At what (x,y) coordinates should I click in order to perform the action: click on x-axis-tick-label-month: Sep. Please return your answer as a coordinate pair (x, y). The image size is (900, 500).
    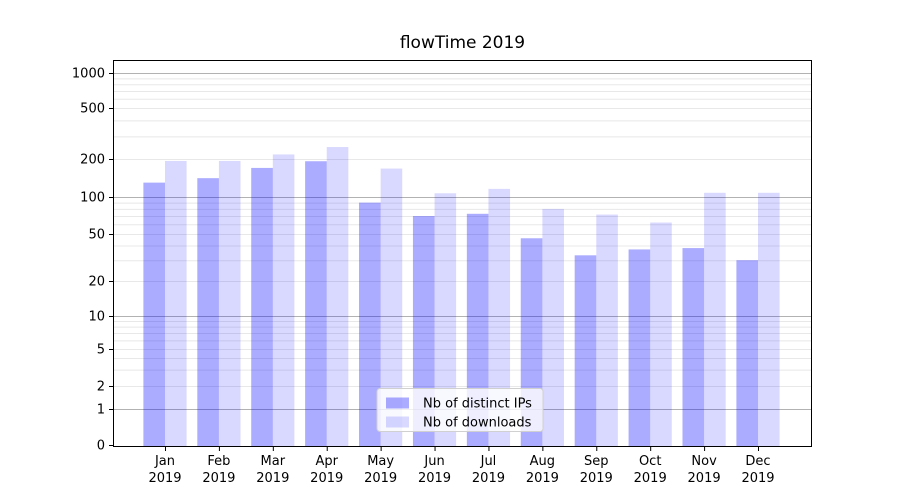
    Looking at the image, I should click on (596, 461).